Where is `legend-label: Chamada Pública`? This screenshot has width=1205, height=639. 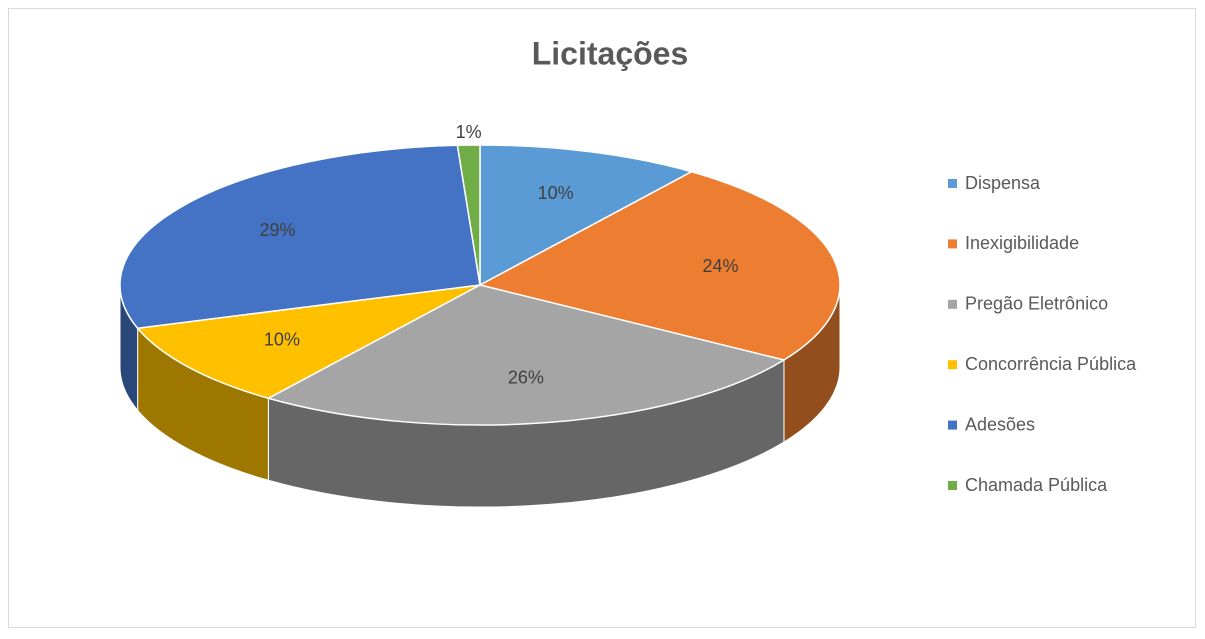
legend-label: Chamada Pública is located at coordinates (1036, 485).